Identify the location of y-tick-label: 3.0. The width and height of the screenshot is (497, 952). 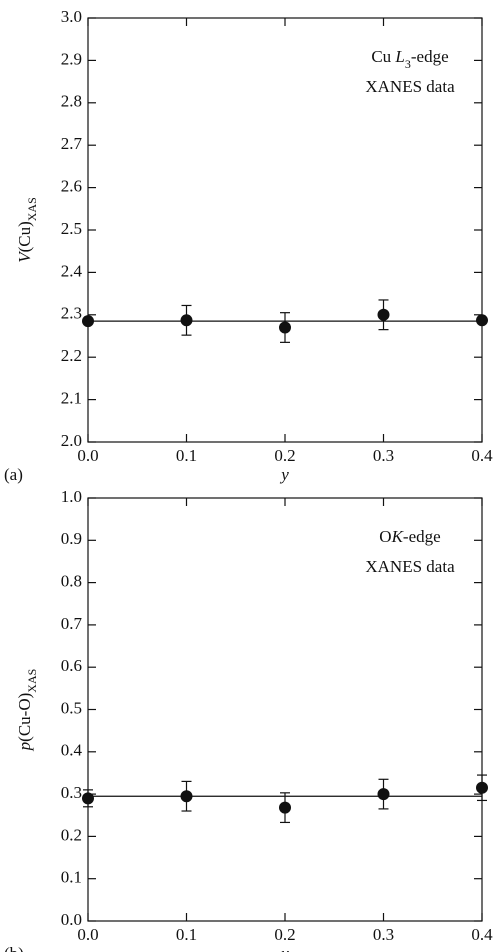
(71, 16).